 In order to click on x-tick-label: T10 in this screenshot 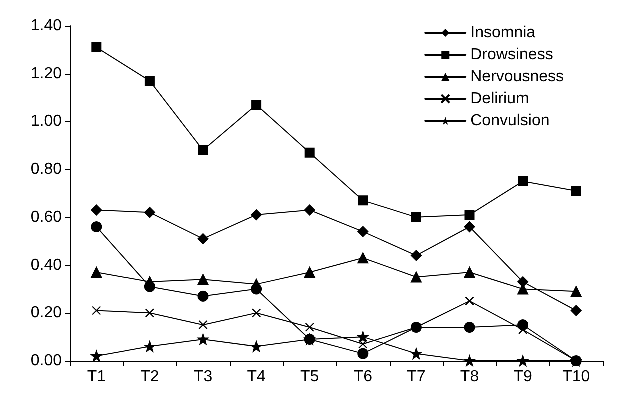, I will do `click(576, 377)`.